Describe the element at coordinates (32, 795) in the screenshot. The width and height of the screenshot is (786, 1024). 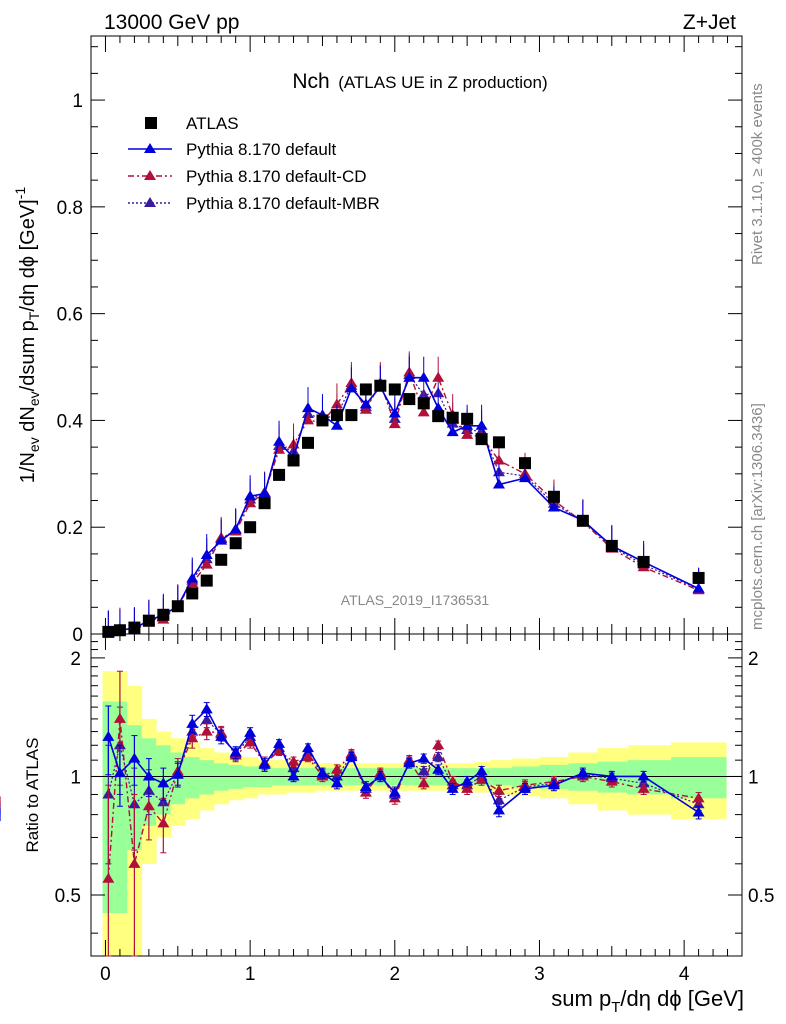
I see `ratio-ylabel: Ratio to ATLAS` at that location.